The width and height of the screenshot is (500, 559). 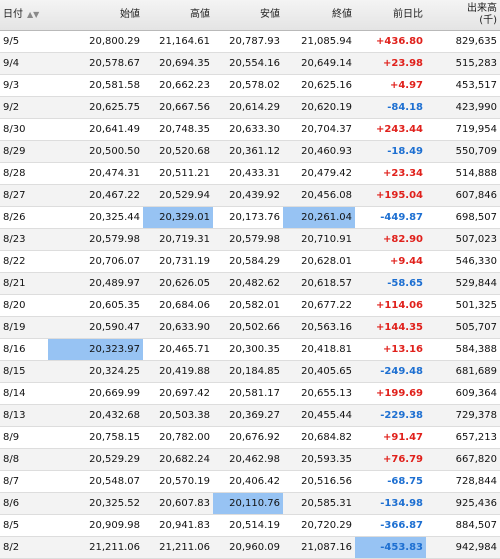 I want to click on cell-close: 20,677.22, so click(x=319, y=305).